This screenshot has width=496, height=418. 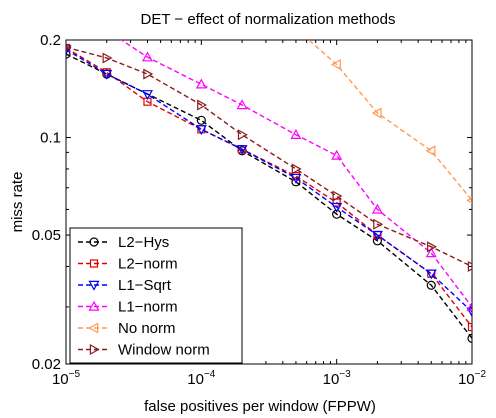 I want to click on x-tick-label: 10⁻³, so click(x=337, y=378).